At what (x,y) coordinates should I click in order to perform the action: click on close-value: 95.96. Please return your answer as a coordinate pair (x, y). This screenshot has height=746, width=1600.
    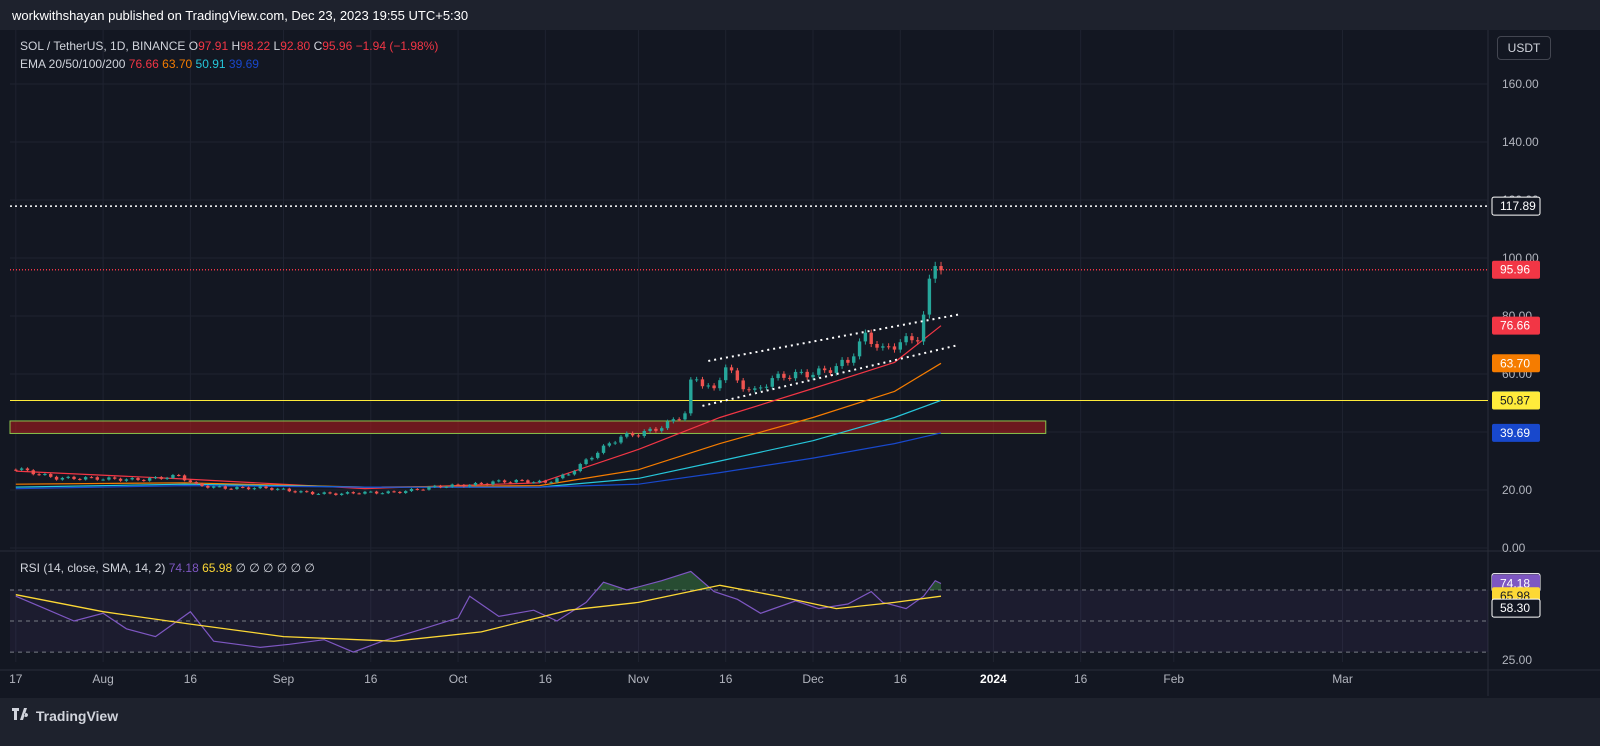
    Looking at the image, I should click on (337, 46).